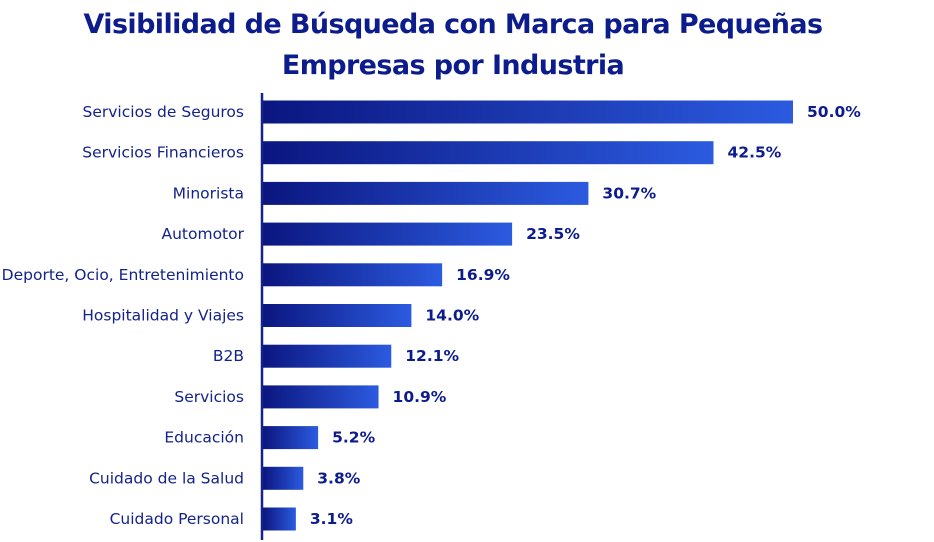 This screenshot has width=934, height=542. I want to click on category-label: Educación, so click(204, 438).